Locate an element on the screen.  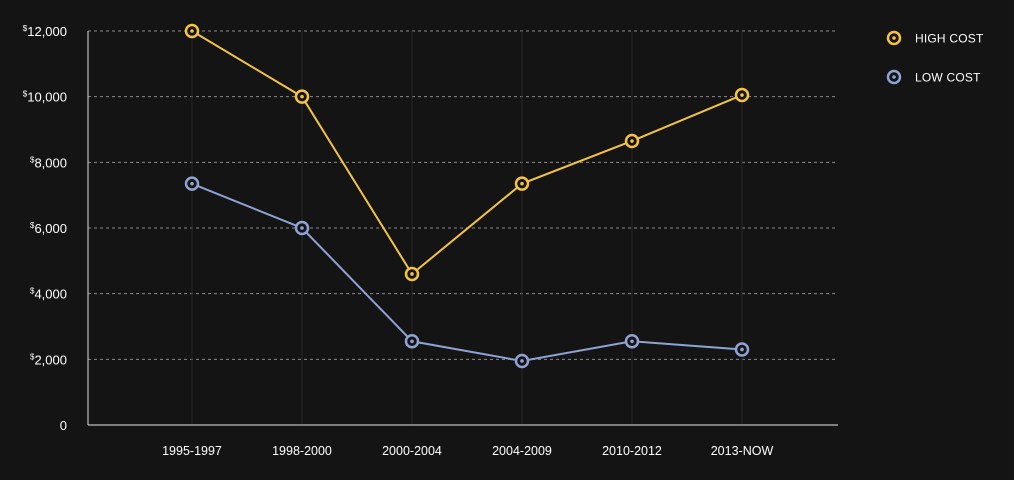
y-tick-label-2: $4,000 is located at coordinates (48, 294).